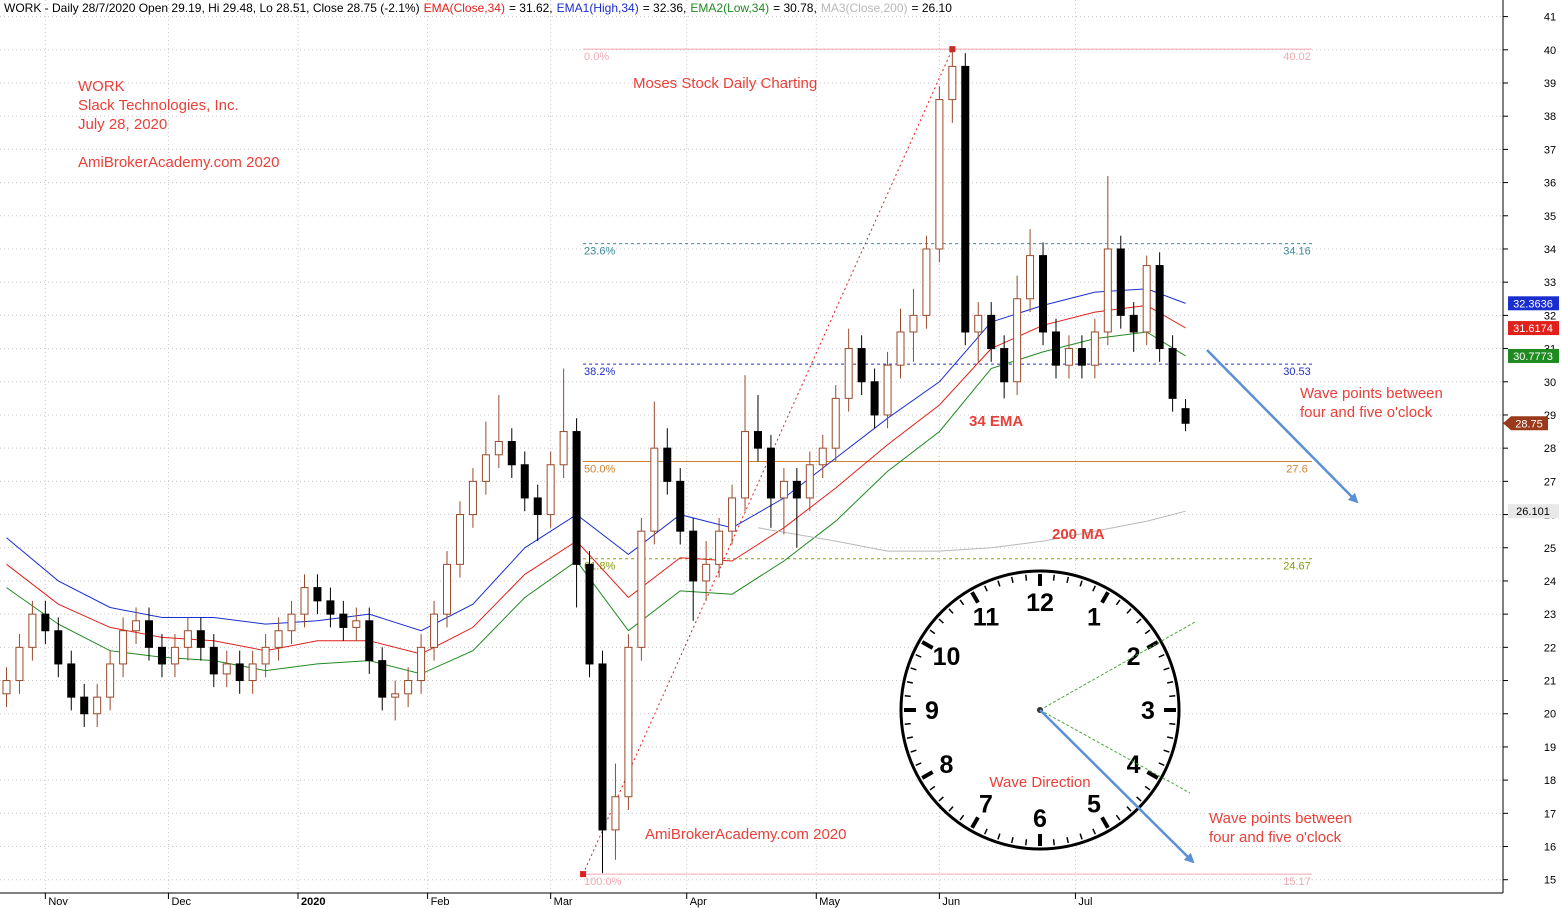  What do you see at coordinates (1297, 882) in the screenshot?
I see `fib-value: 15.17` at bounding box center [1297, 882].